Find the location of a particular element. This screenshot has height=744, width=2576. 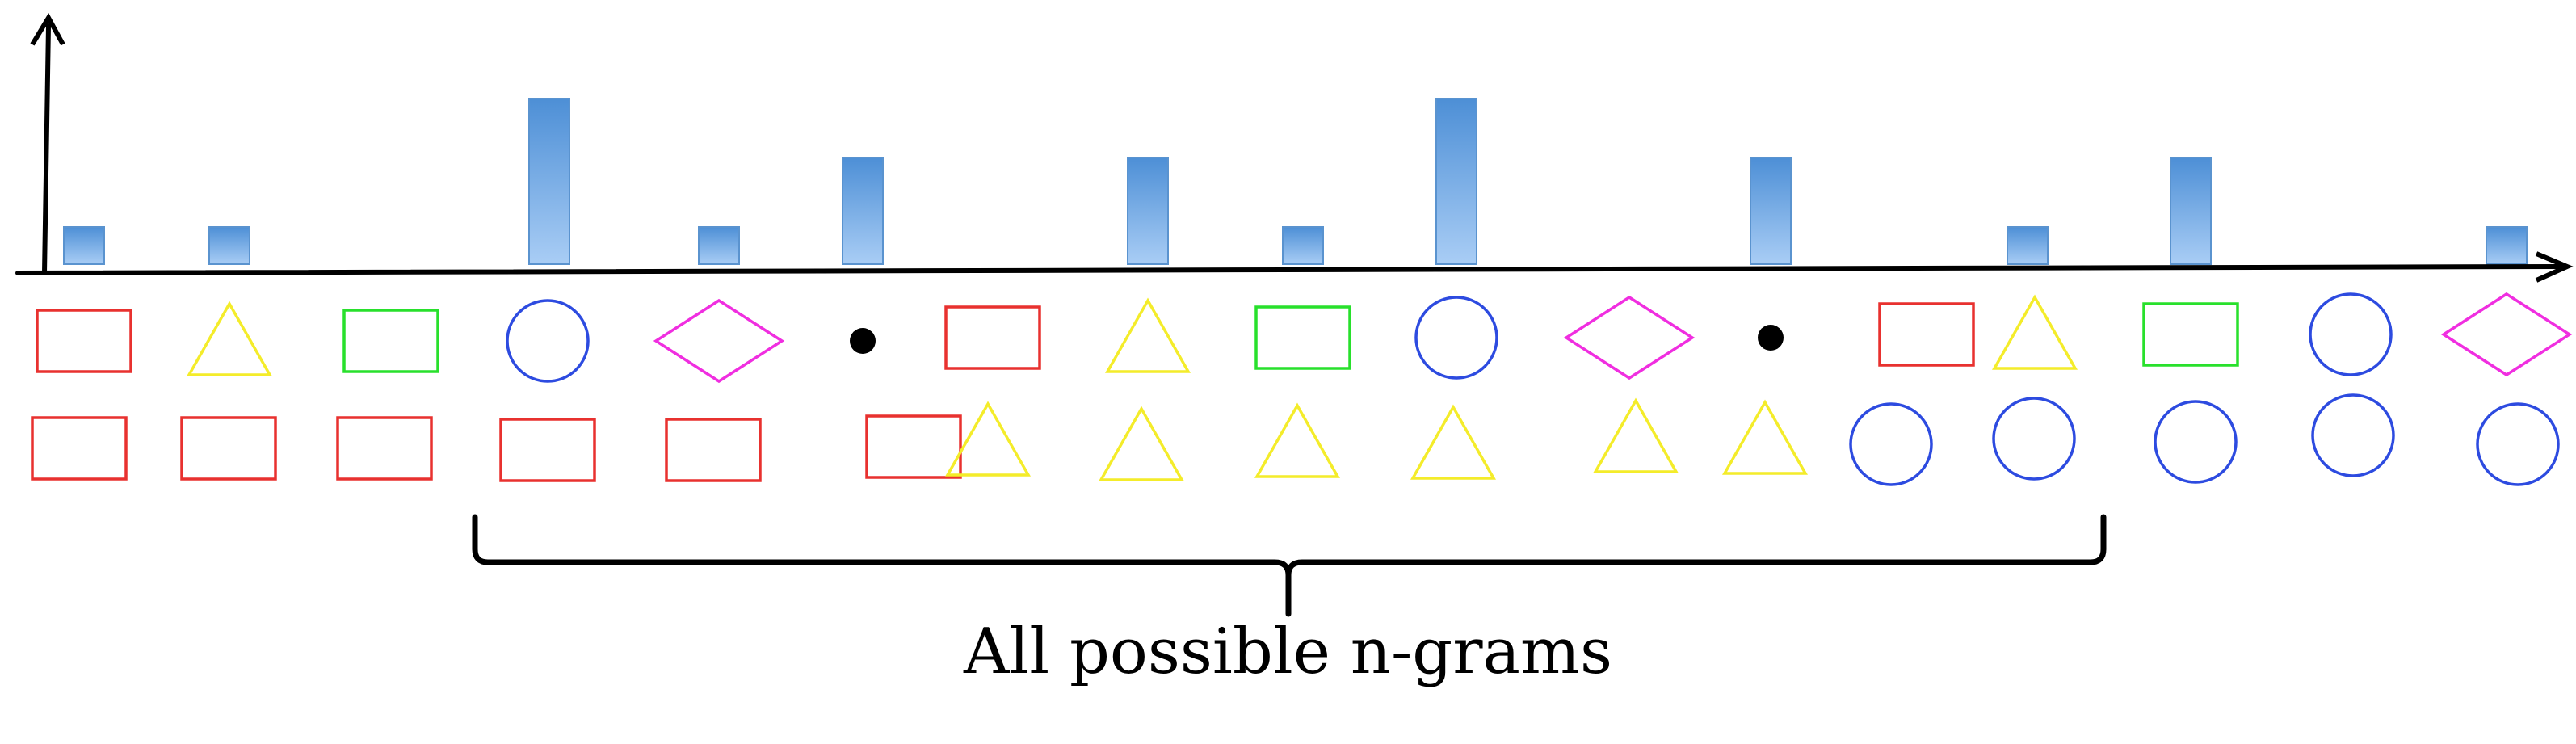

caption: All possible n-grams is located at coordinates (1288, 652).